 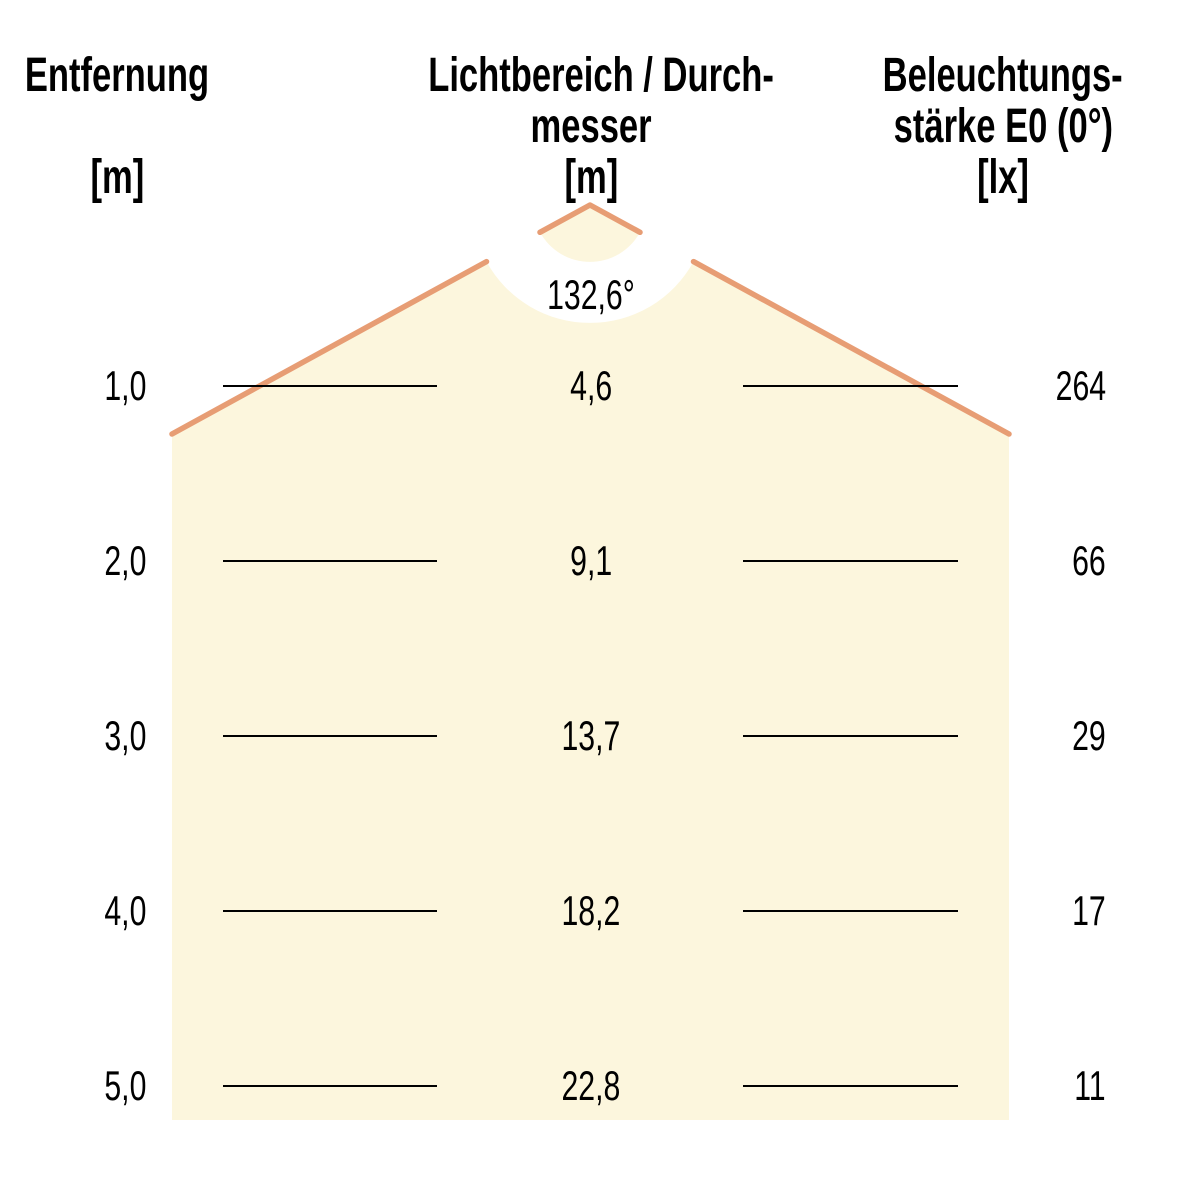 I want to click on beam-angle-value: 132,6°, so click(x=591, y=294).